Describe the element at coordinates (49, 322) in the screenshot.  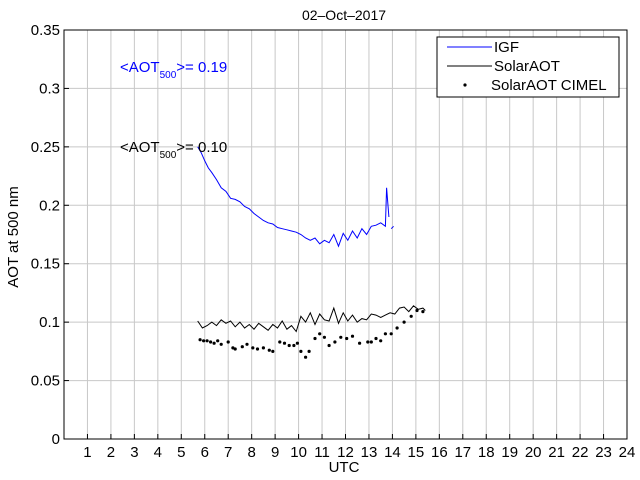
I see `y-tick-label: 0.1` at that location.